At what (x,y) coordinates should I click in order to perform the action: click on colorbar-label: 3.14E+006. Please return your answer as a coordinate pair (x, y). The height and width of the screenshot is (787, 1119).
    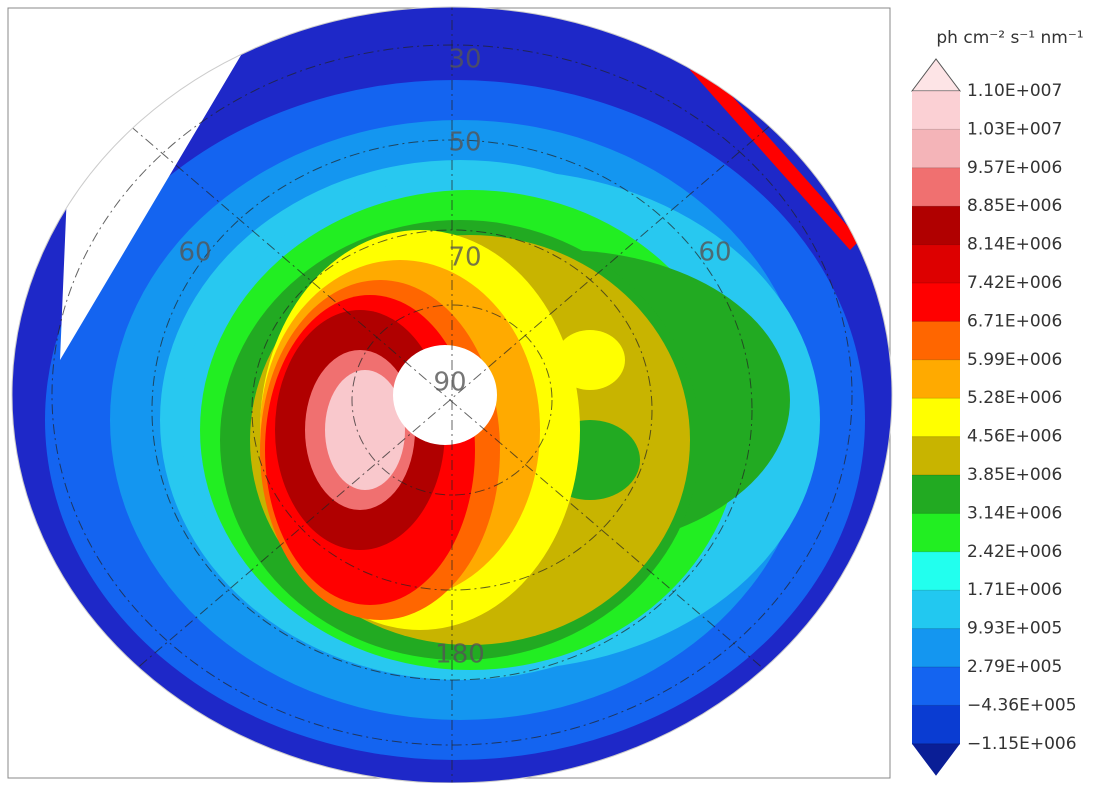
    Looking at the image, I should click on (1014, 513).